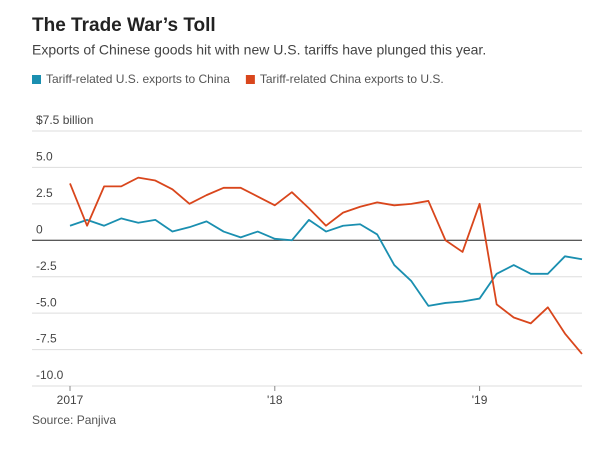 Image resolution: width=606 pixels, height=457 pixels. What do you see at coordinates (124, 25) in the screenshot?
I see `chart-title: The Trade War’s Toll` at bounding box center [124, 25].